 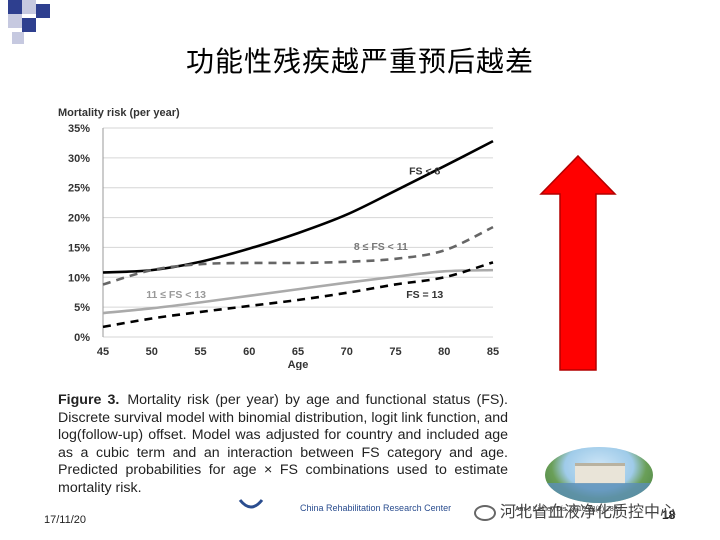 I want to click on x-tick-label: 65, so click(x=298, y=352).